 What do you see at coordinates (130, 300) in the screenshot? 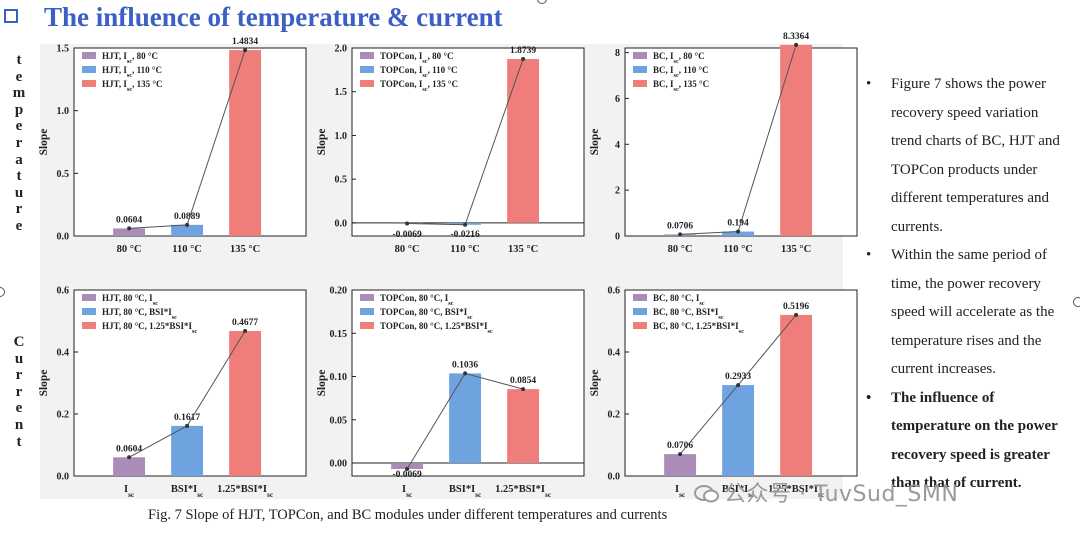
I see `legend-entry: HJT, 80 °C, Isc​` at bounding box center [130, 300].